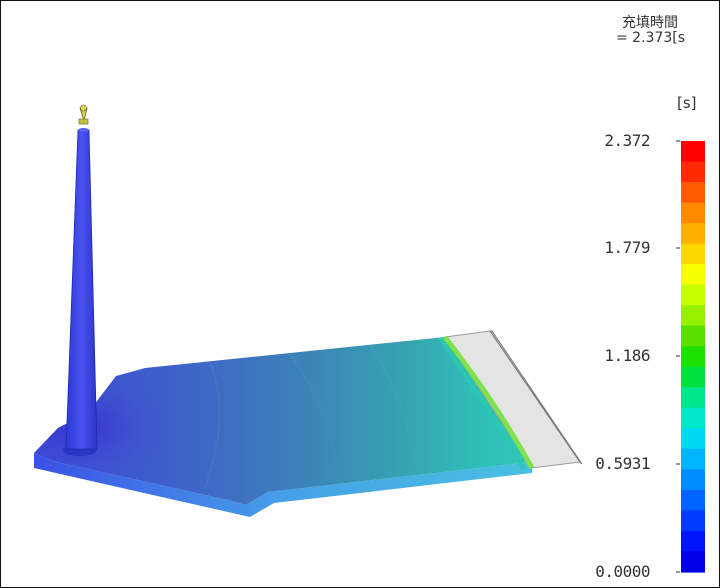  What do you see at coordinates (651, 38) in the screenshot?
I see `result-time-value: = 2.373[s` at bounding box center [651, 38].